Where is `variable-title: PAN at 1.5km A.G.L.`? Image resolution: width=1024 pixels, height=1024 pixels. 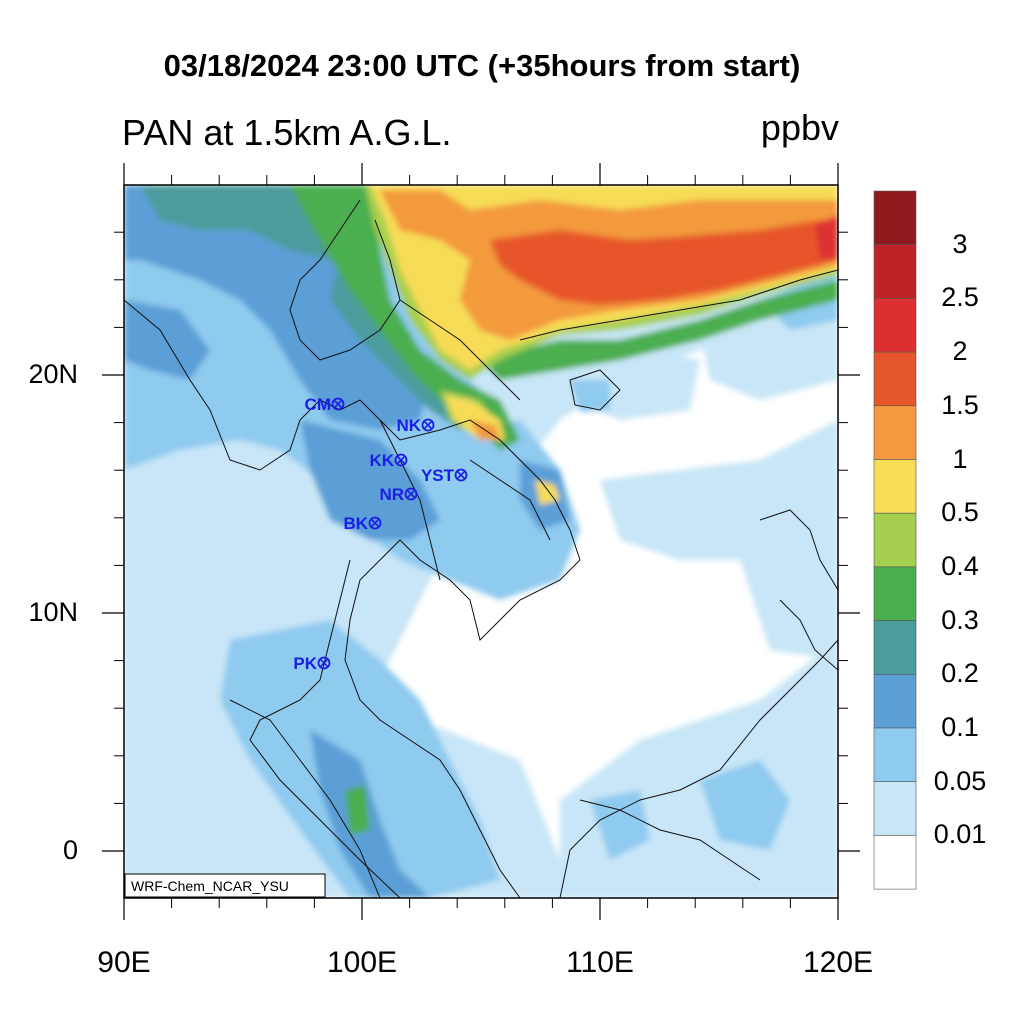 variable-title: PAN at 1.5km A.G.L. is located at coordinates (287, 132).